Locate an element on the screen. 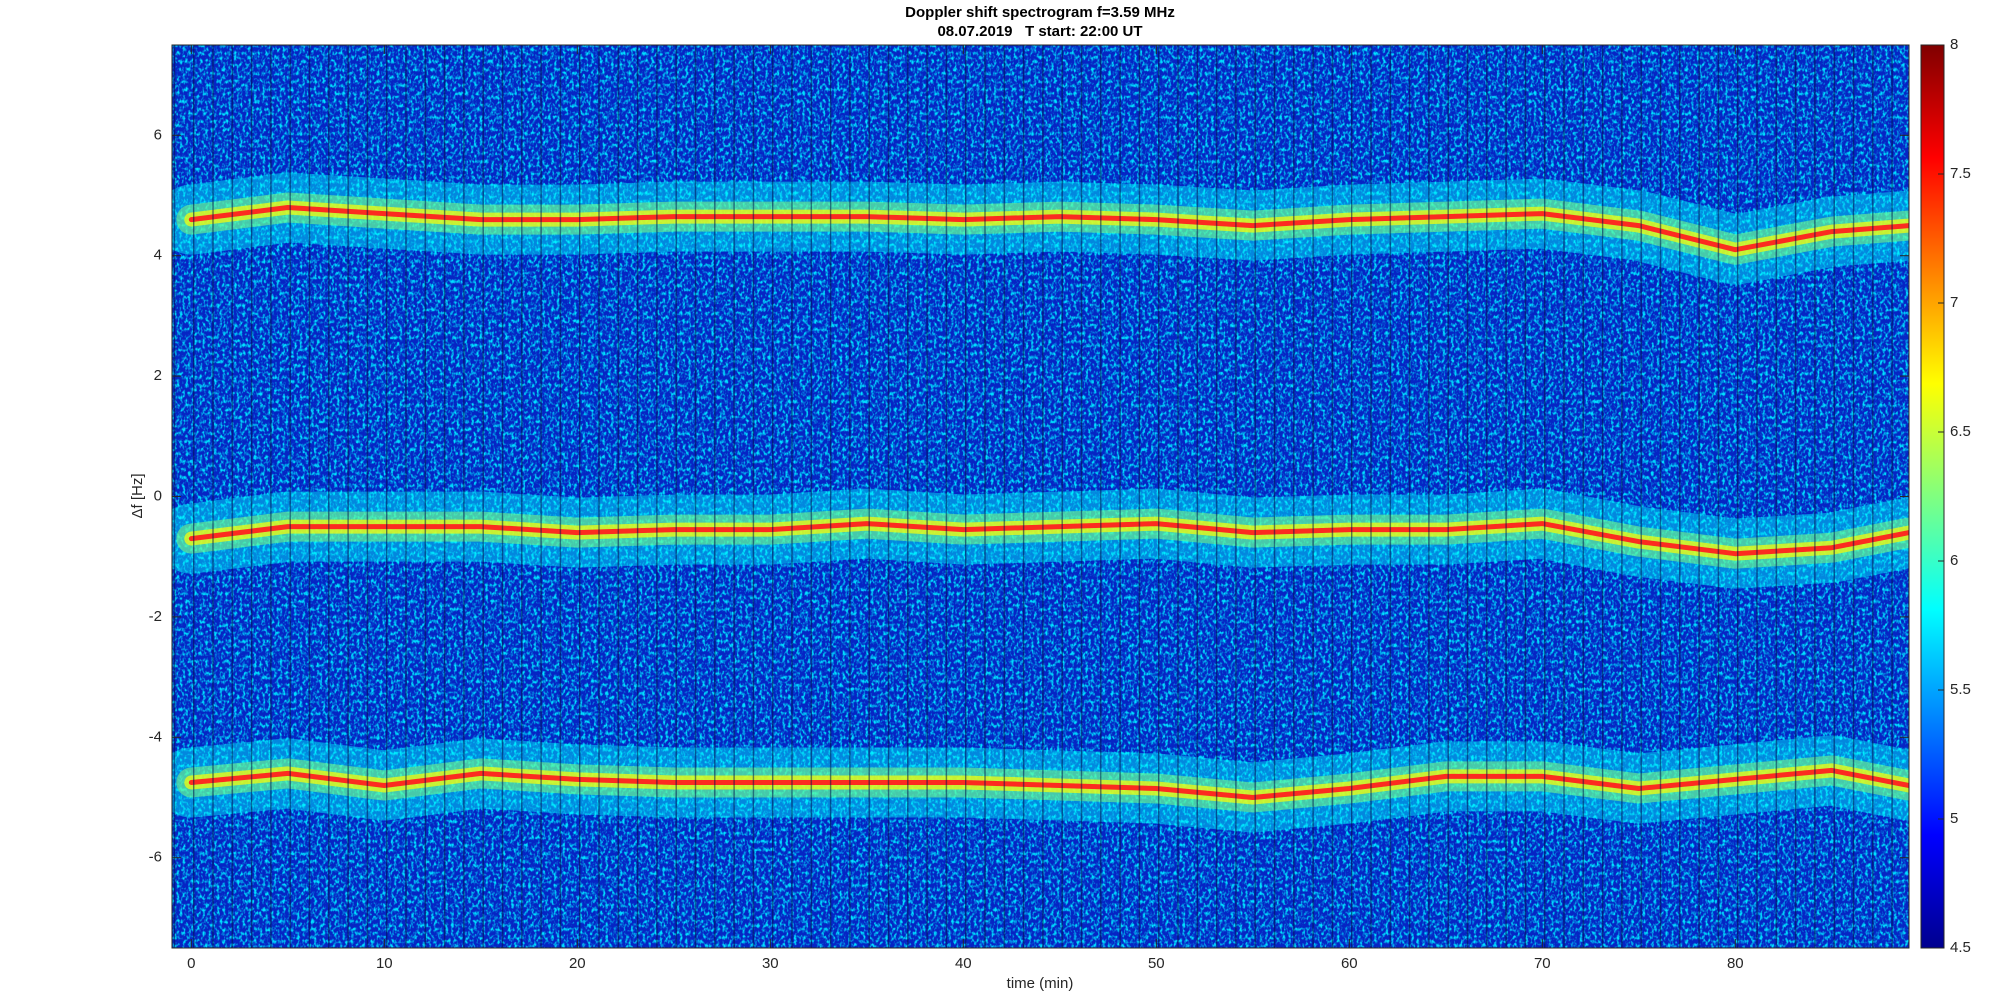 This screenshot has width=2000, height=1003. y-tick-label: 2 is located at coordinates (158, 375).